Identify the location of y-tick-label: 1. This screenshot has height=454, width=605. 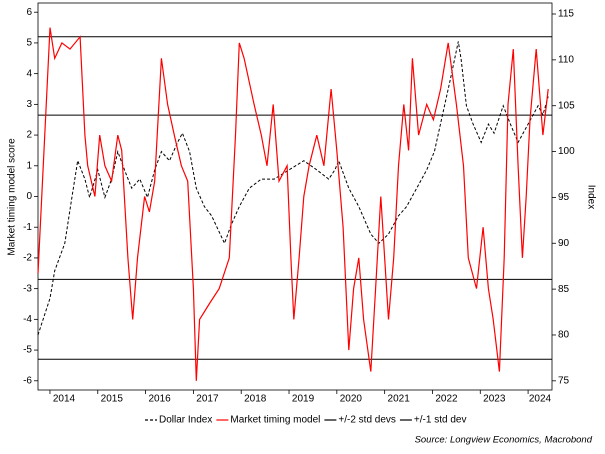
(29, 165).